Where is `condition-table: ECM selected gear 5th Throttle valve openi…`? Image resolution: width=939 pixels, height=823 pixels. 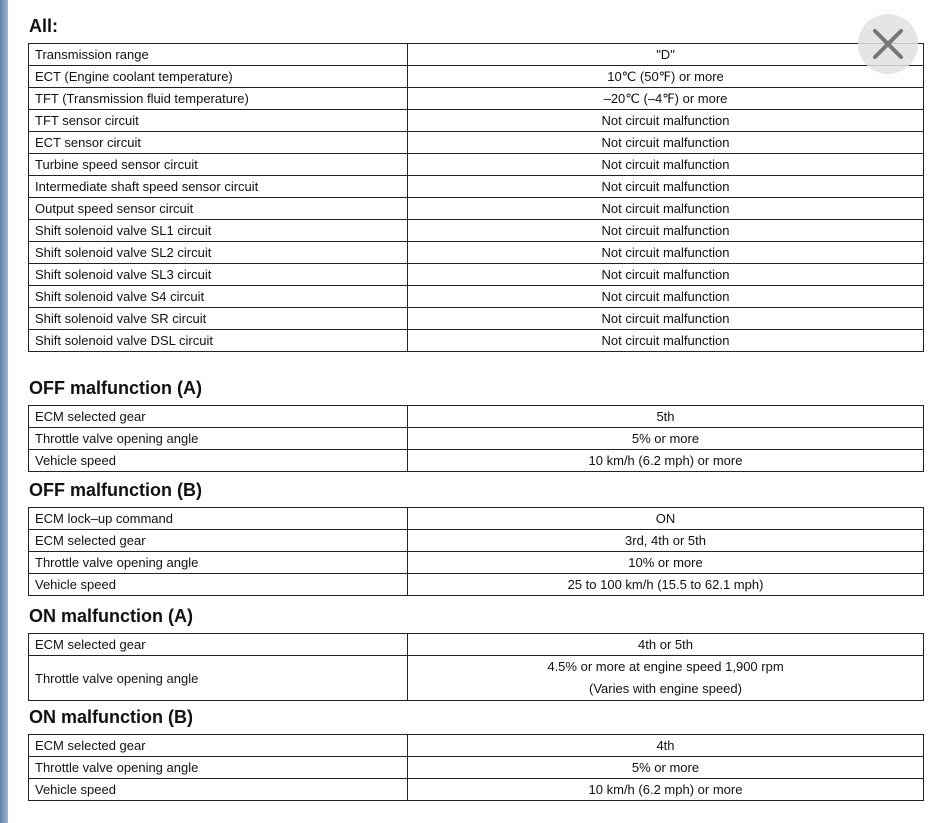
condition-table: ECM selected gear 5th Throttle valve openi… is located at coordinates (476, 438).